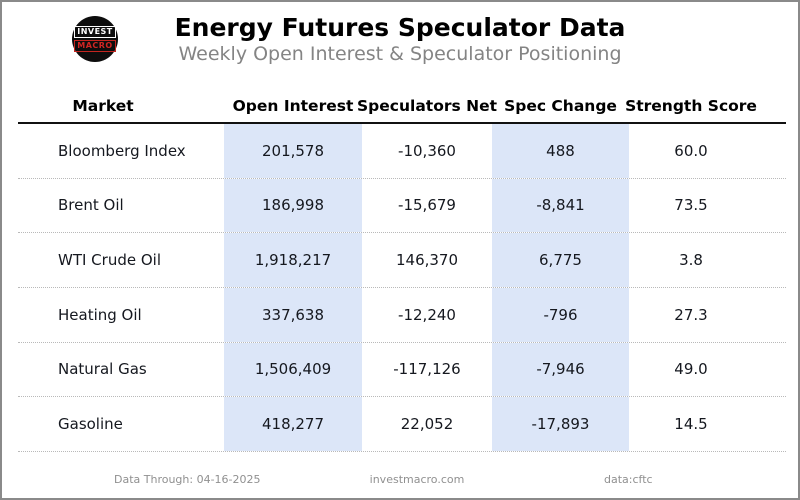 The width and height of the screenshot is (800, 500). Describe the element at coordinates (560, 369) in the screenshot. I see `cell-spec-change: -7,946` at that location.